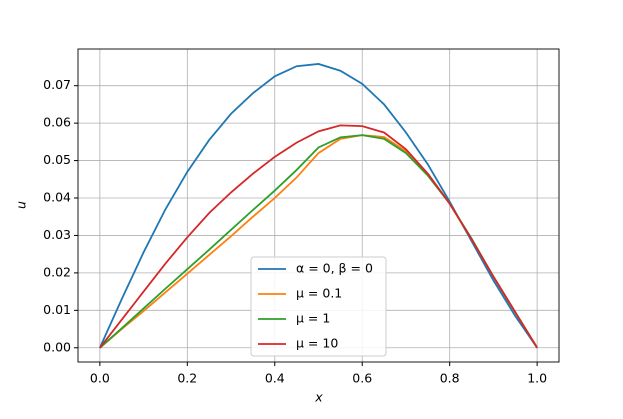 The height and width of the screenshot is (419, 623). Describe the element at coordinates (57, 309) in the screenshot. I see `y-tick-label: 0.01` at that location.